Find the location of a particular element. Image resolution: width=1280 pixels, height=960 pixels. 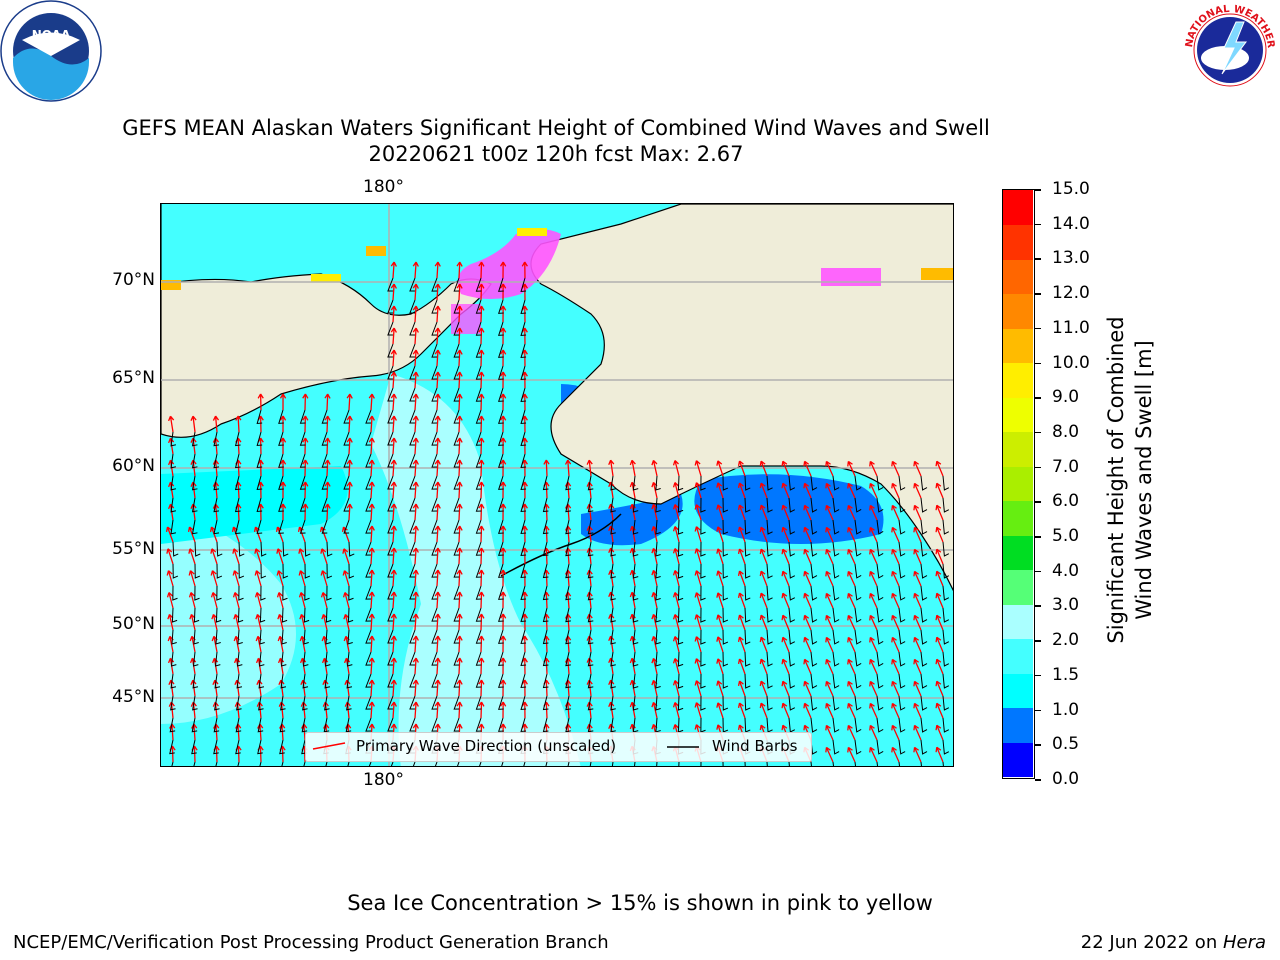

colorbar-tick-label: 0.0 is located at coordinates (1066, 779).